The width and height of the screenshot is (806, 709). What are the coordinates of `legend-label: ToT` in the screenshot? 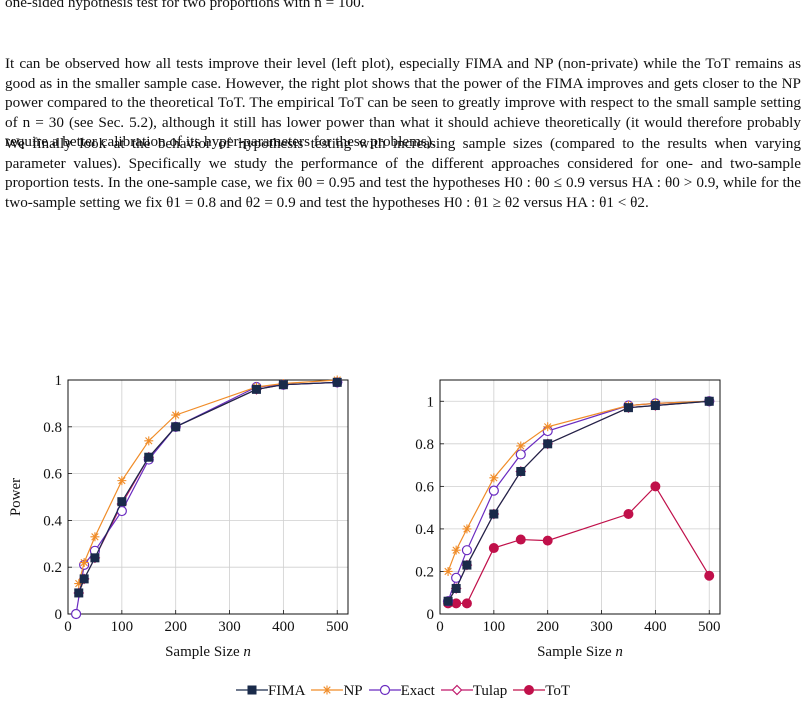 It's located at (558, 691).